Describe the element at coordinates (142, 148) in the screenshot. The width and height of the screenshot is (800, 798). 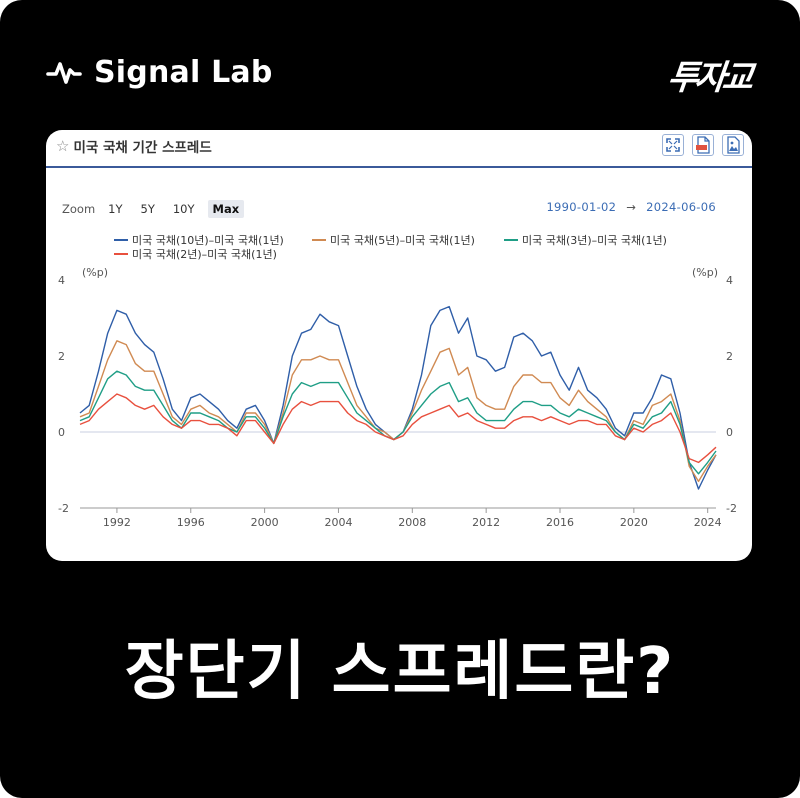
I see `chart-title-text: 미국 국채 기간 스프레드` at that location.